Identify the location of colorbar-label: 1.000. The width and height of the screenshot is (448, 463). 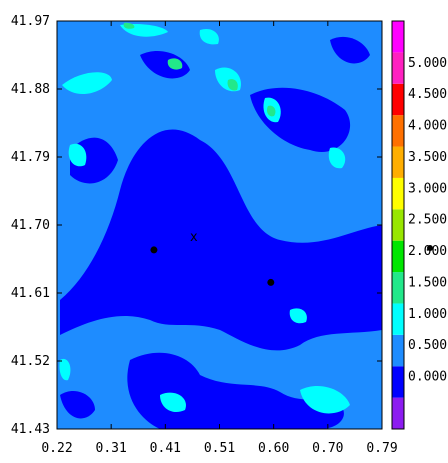
(427, 314).